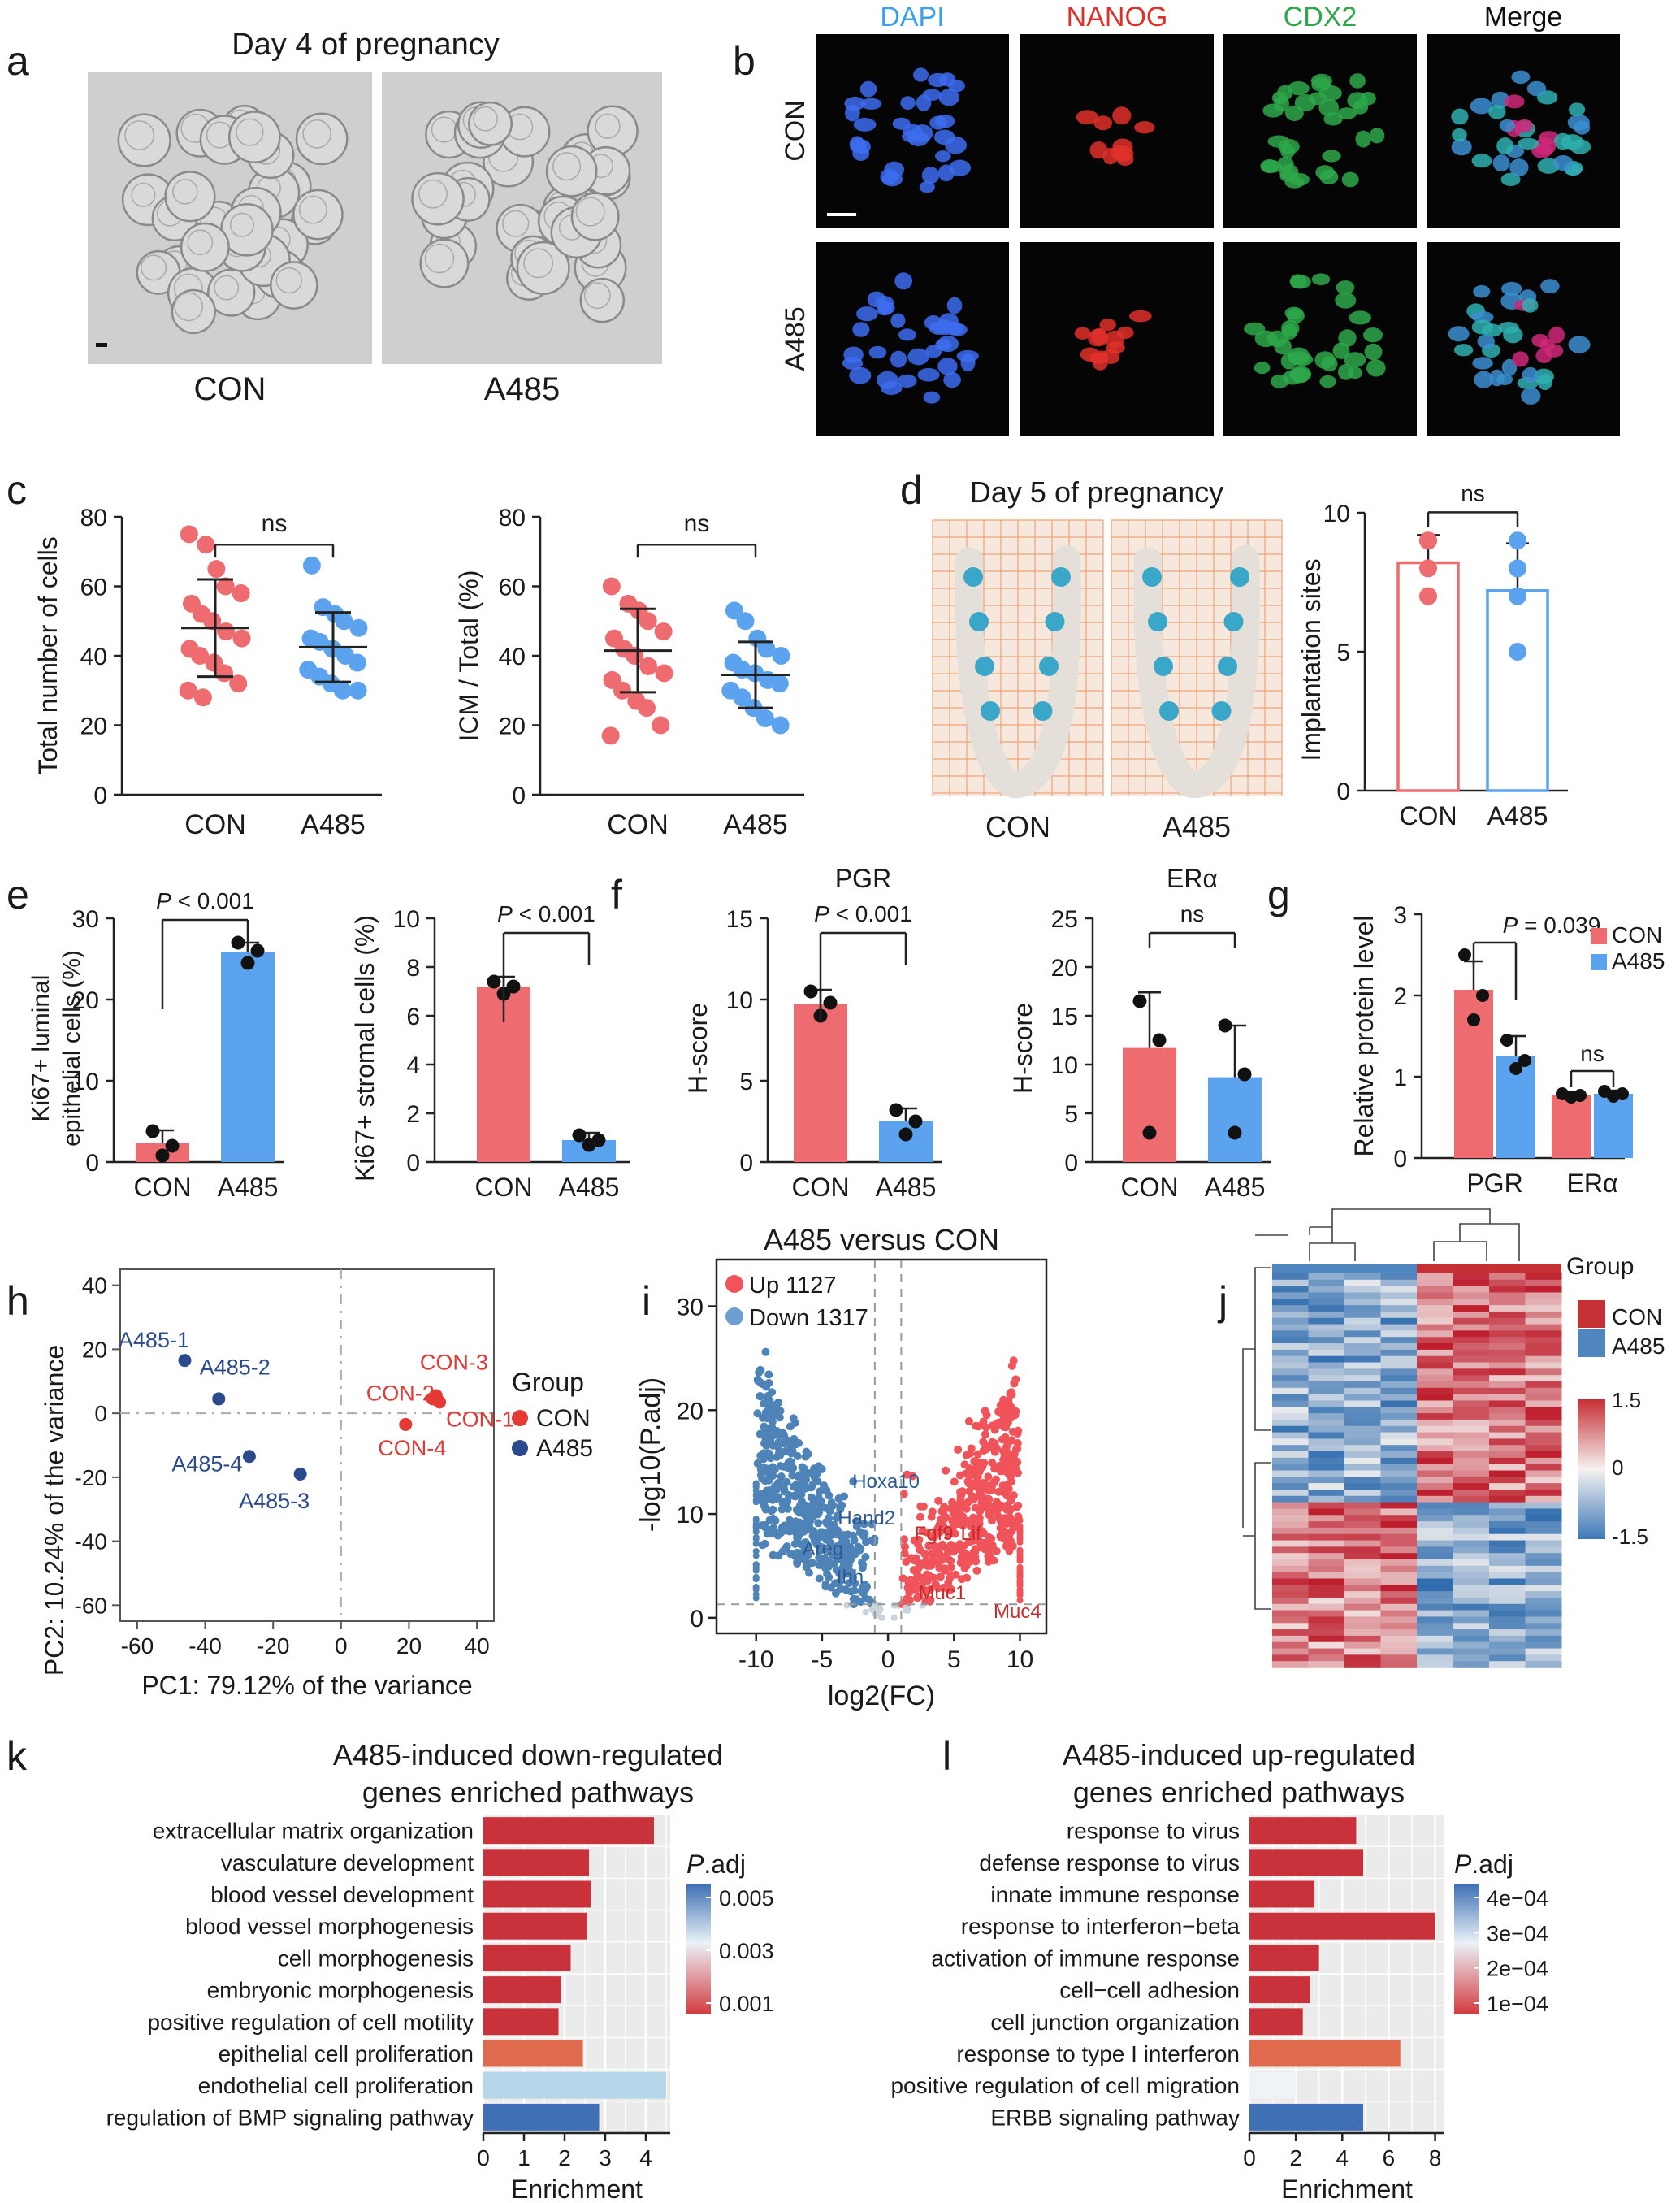 The image size is (1680, 2203). Describe the element at coordinates (1435, 1268) in the screenshot. I see `group-annotation-cell` at that location.